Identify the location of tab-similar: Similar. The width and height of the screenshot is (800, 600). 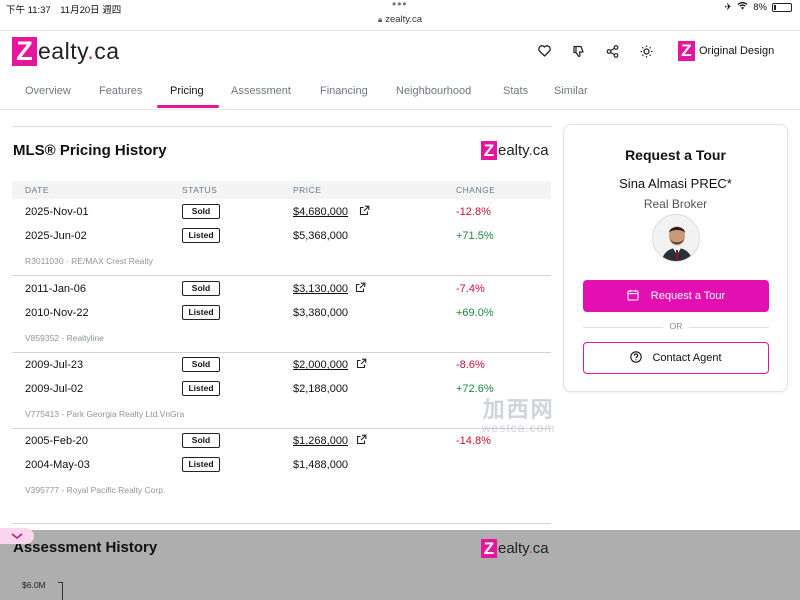
(571, 91).